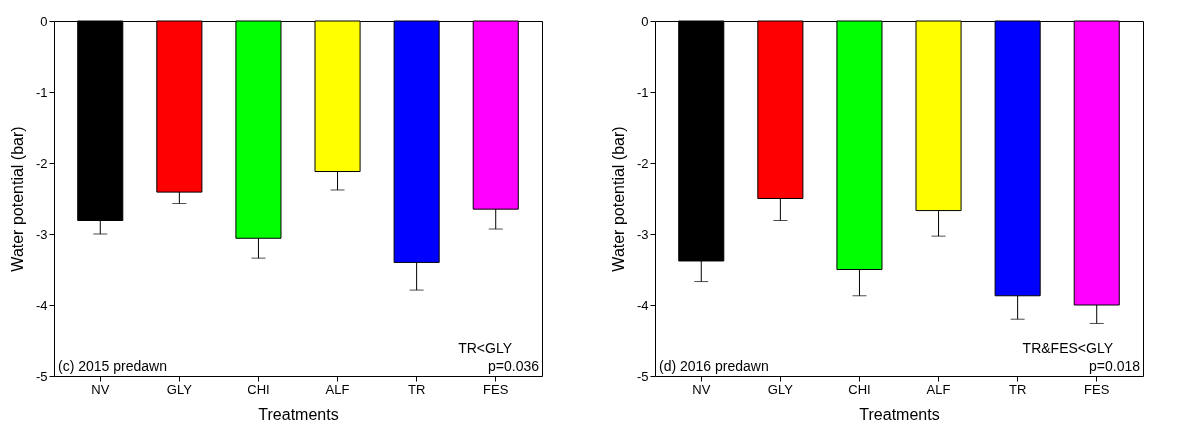 The width and height of the screenshot is (1189, 440). What do you see at coordinates (1115, 366) in the screenshot?
I see `annotation: p=0.018` at bounding box center [1115, 366].